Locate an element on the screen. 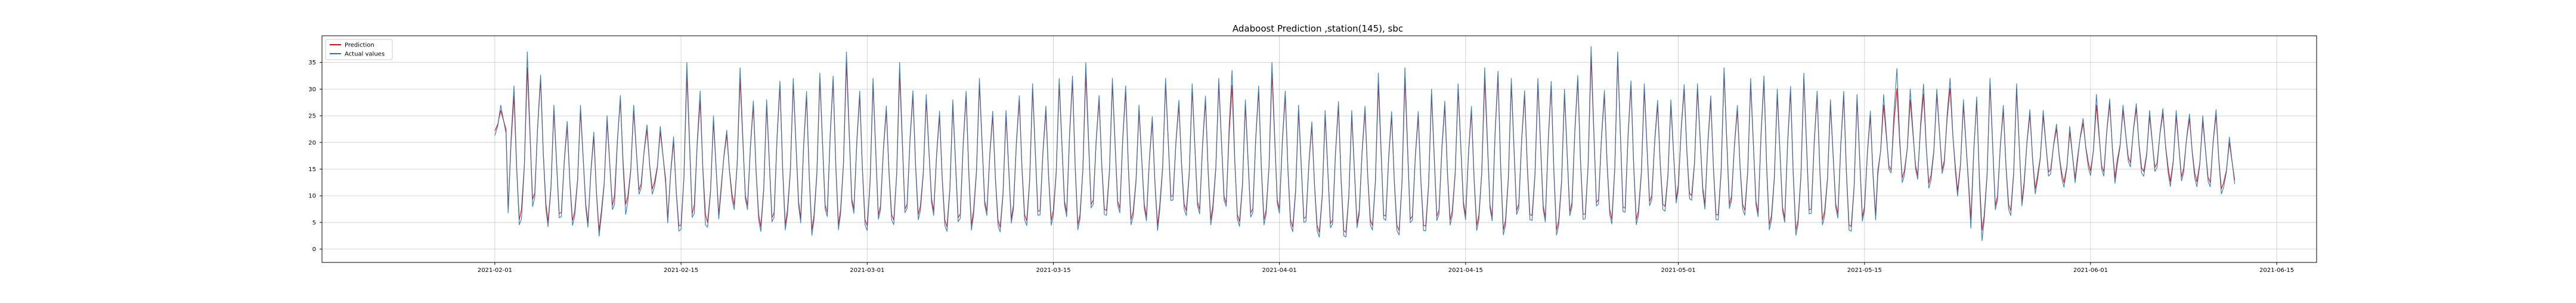 The width and height of the screenshot is (2576, 303). x-tick-label: 2021-06-15 is located at coordinates (2276, 270).